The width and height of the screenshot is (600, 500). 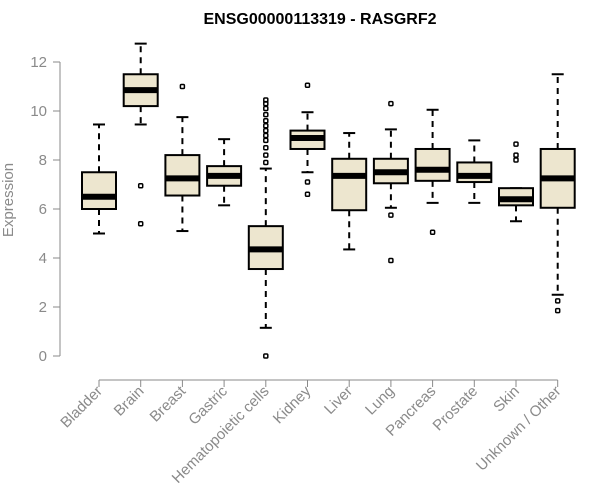 What do you see at coordinates (81, 407) in the screenshot?
I see `category-label: Bladder` at bounding box center [81, 407].